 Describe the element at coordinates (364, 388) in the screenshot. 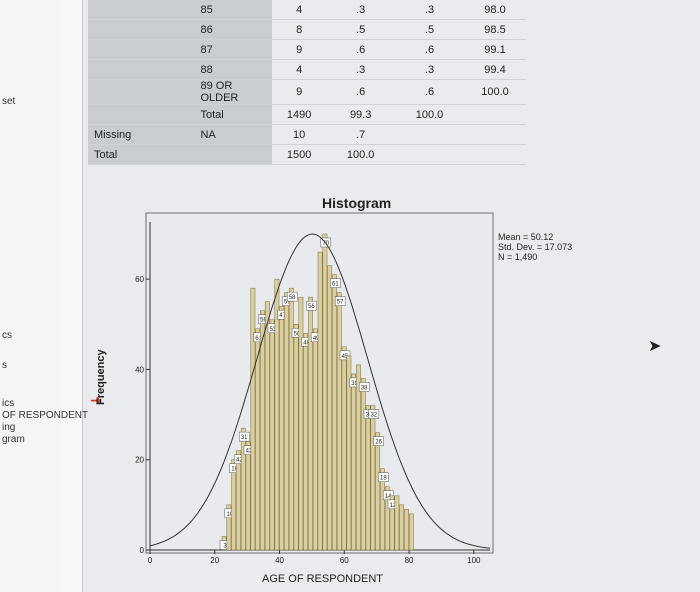

I see `bar-label: 38` at that location.